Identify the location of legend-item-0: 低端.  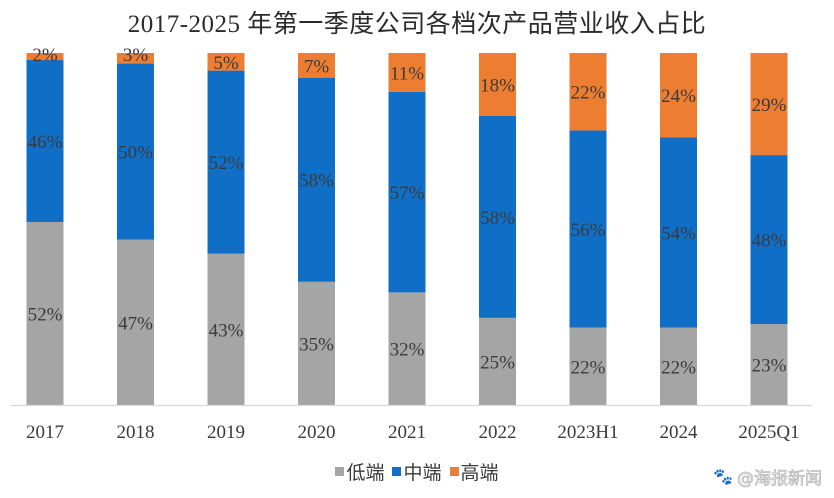
(359, 471).